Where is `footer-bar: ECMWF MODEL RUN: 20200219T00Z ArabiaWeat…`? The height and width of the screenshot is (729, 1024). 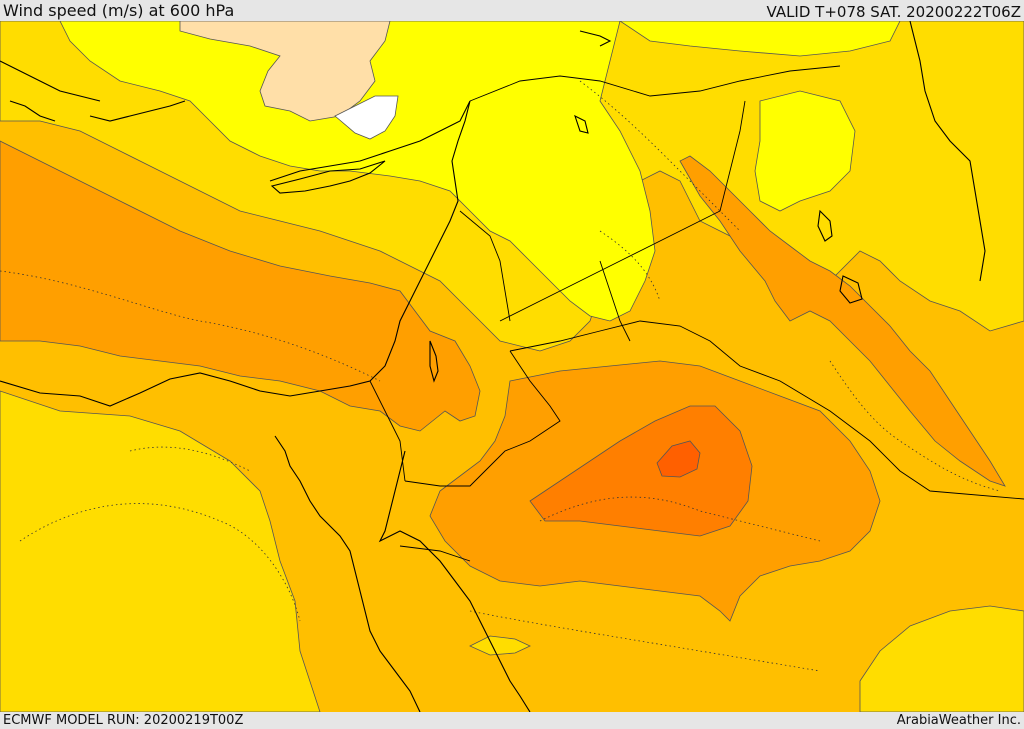 footer-bar: ECMWF MODEL RUN: 20200219T00Z ArabiaWeat… is located at coordinates (512, 720).